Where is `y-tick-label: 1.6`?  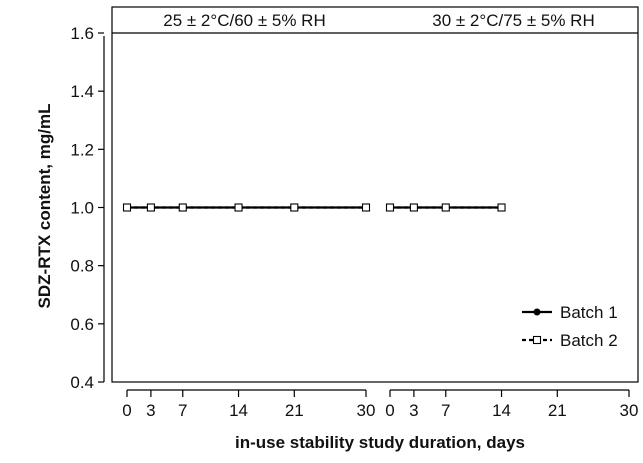
y-tick-label: 1.6 is located at coordinates (82, 33).